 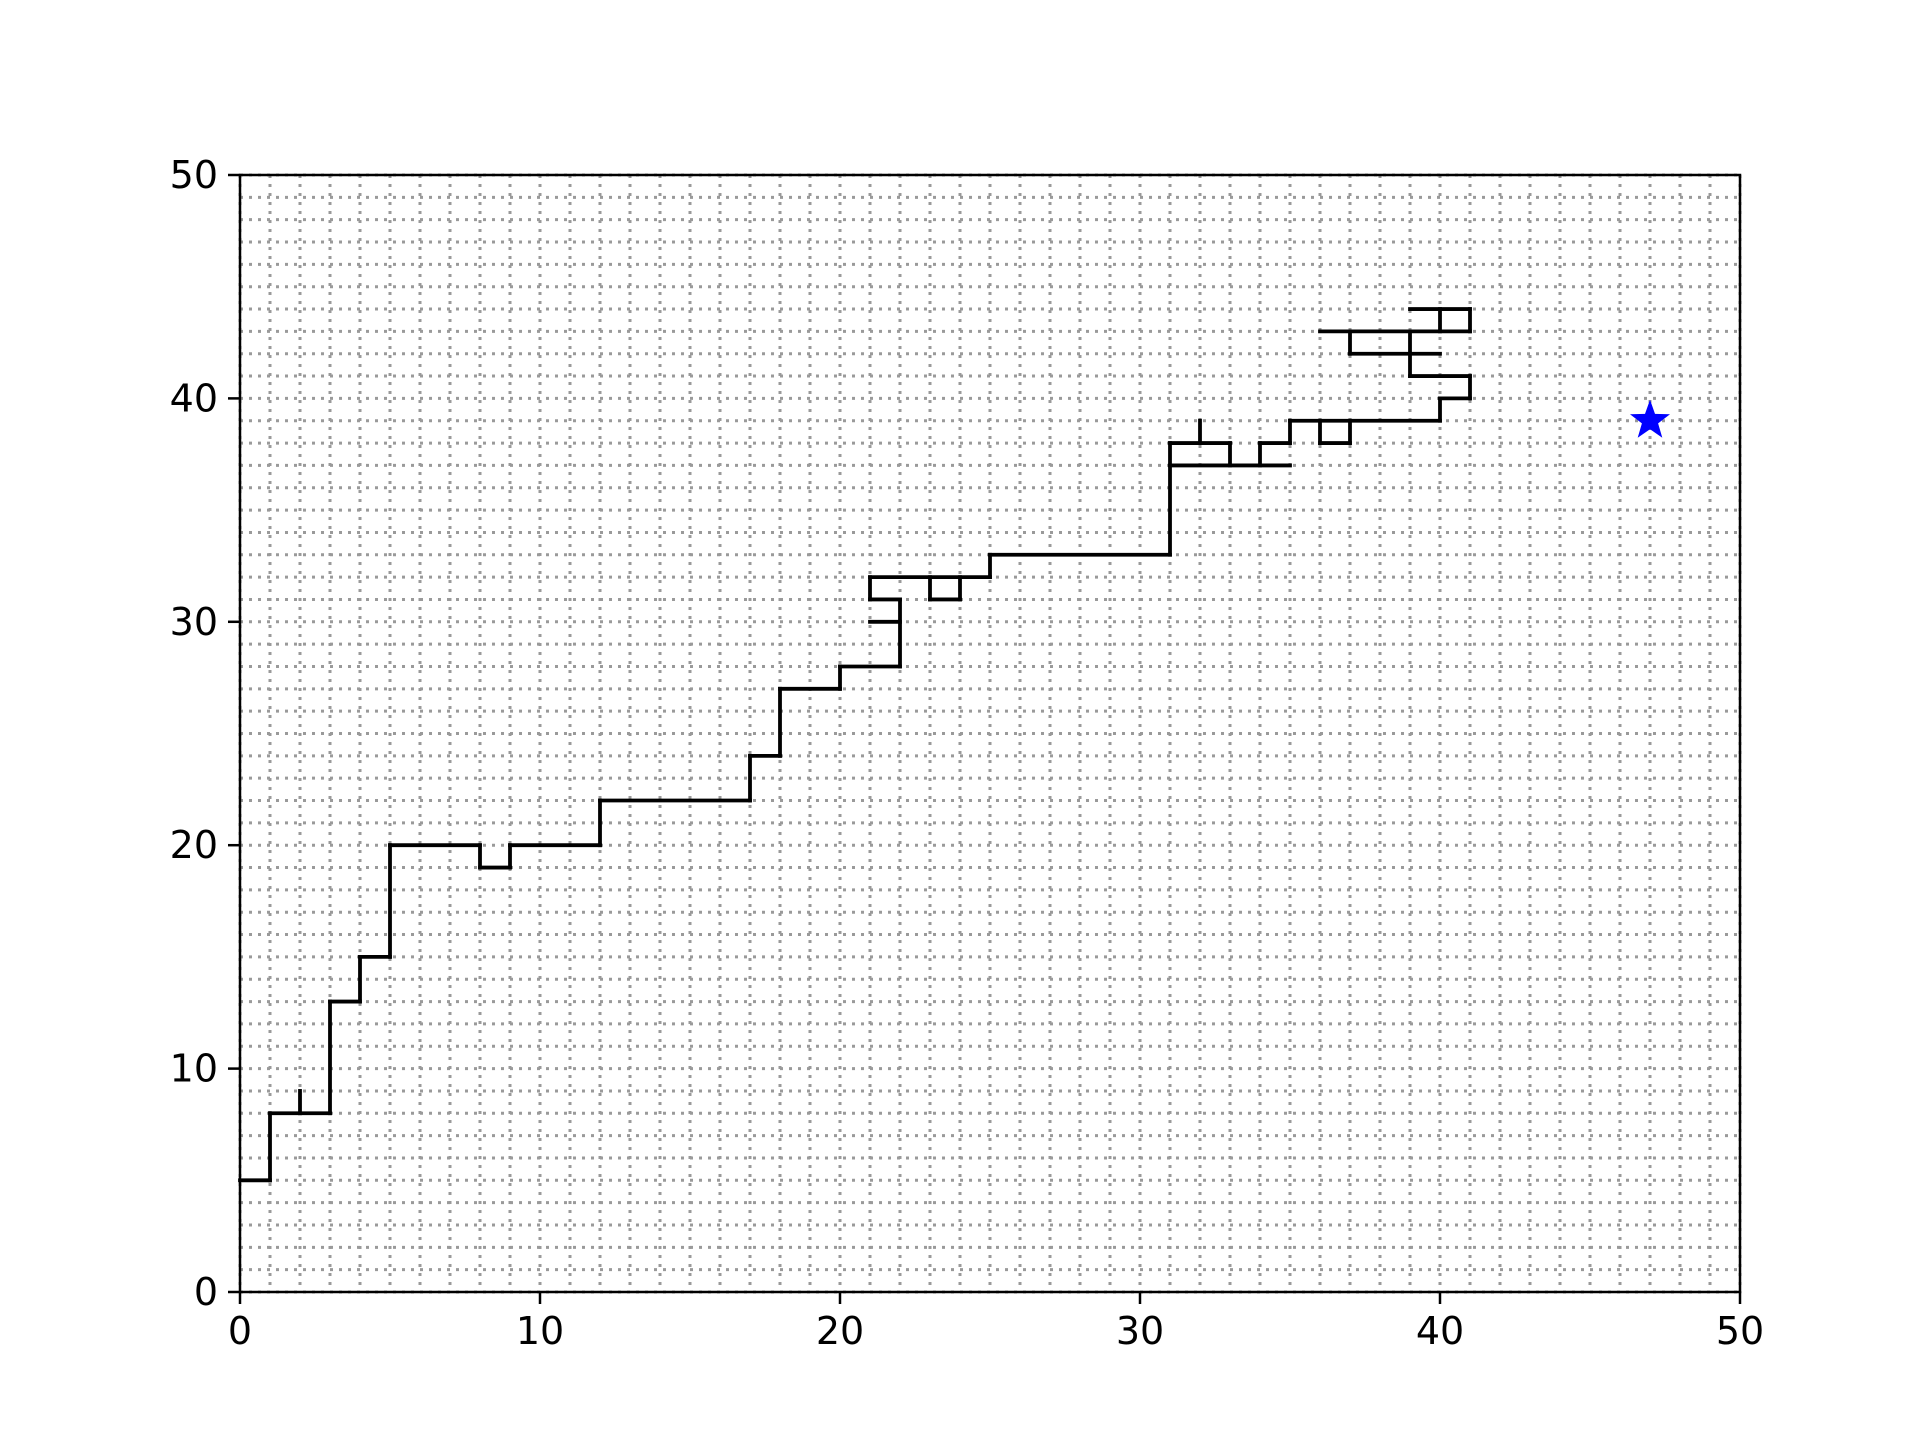 What do you see at coordinates (206, 1292) in the screenshot?
I see `y-tick-label: 0` at bounding box center [206, 1292].